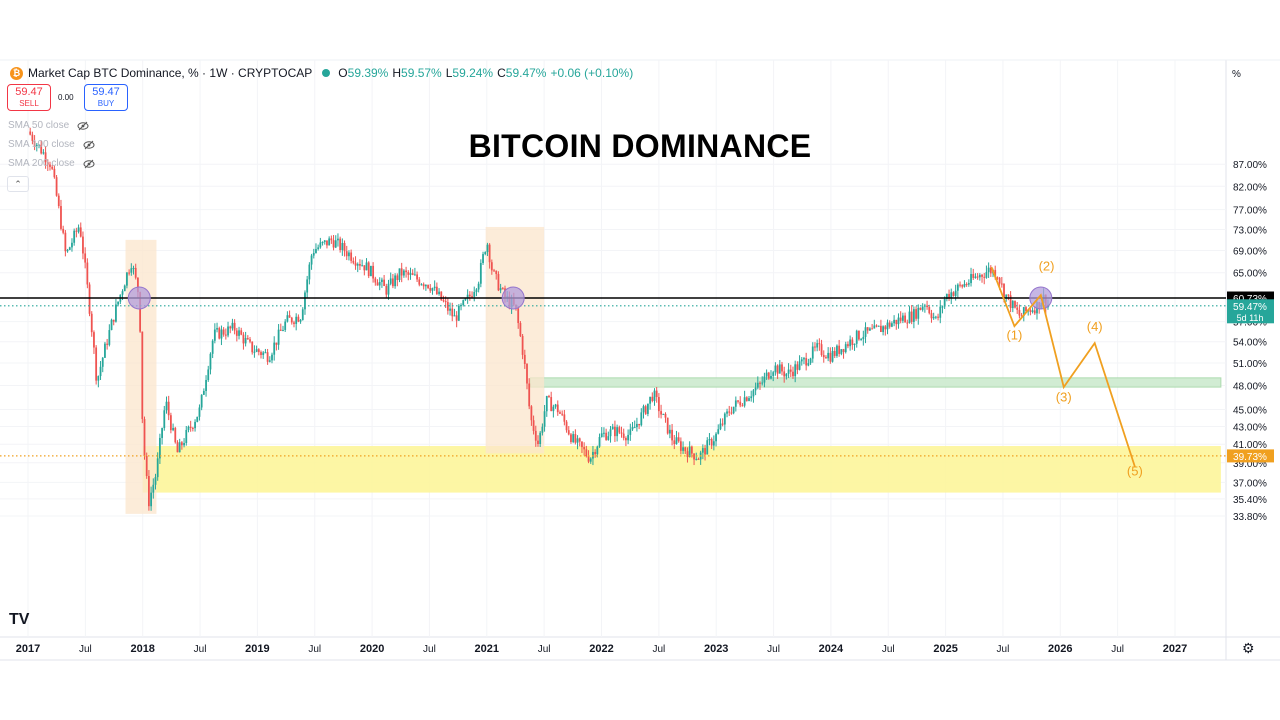  What do you see at coordinates (141, 376) in the screenshot?
I see `highlight-zone` at bounding box center [141, 376].